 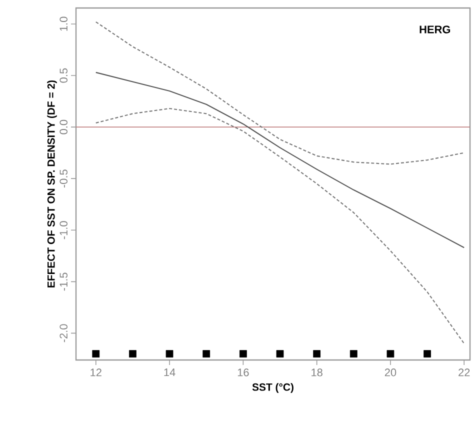 What do you see at coordinates (435, 30) in the screenshot?
I see `annotation: HERG` at bounding box center [435, 30].